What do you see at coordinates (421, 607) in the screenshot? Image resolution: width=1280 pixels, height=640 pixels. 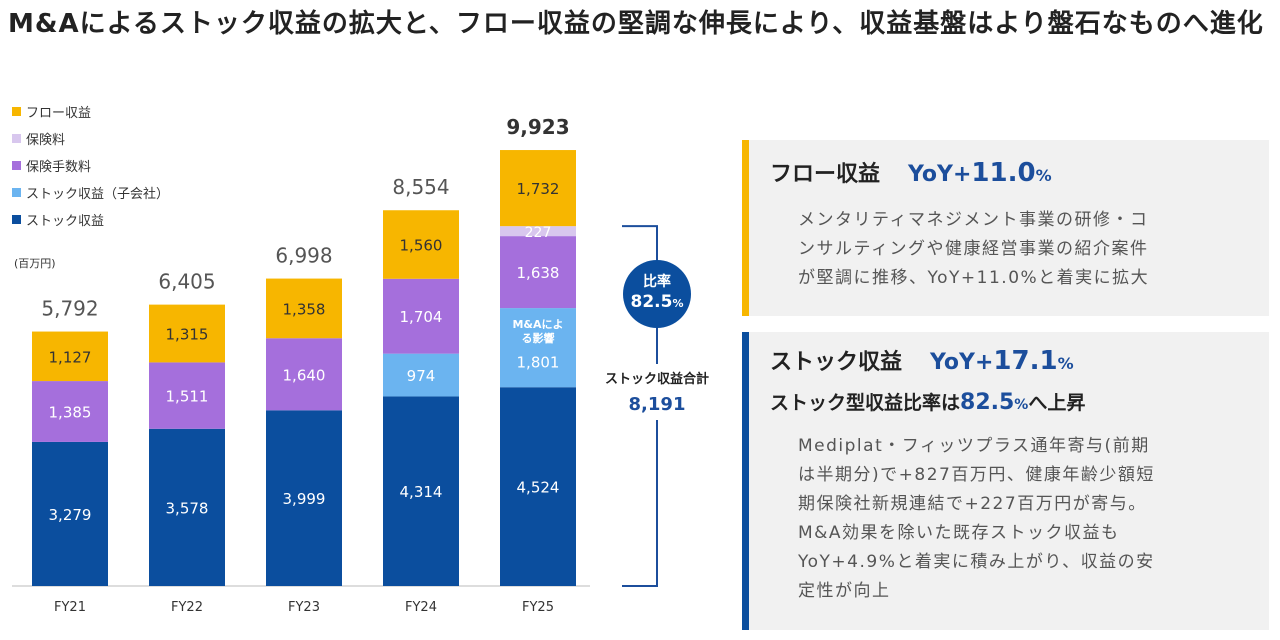 I see `x-tick-label: FY24` at bounding box center [421, 607].